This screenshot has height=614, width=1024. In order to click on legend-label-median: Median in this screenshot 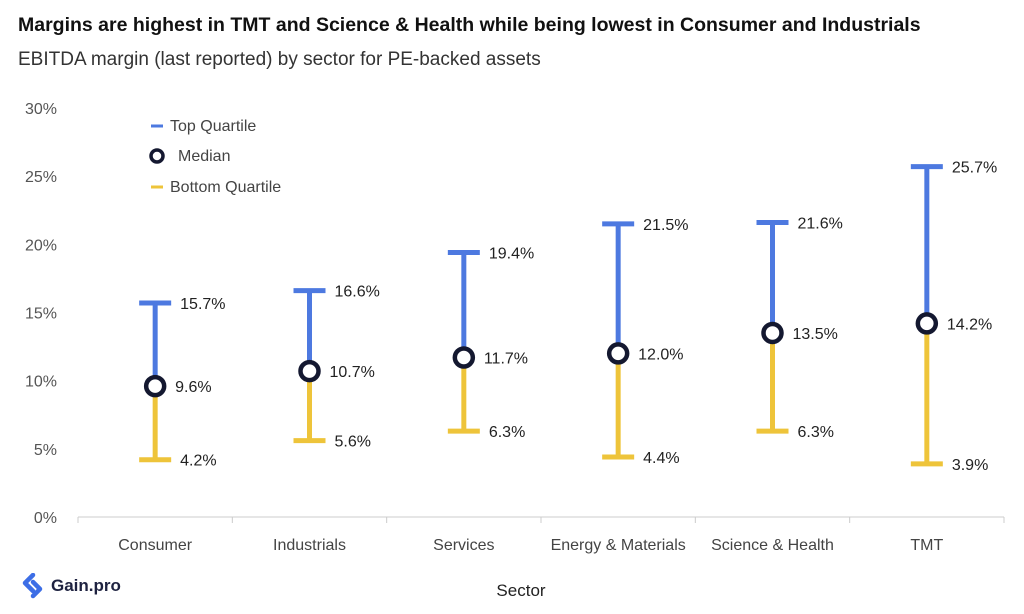, I will do `click(204, 156)`.